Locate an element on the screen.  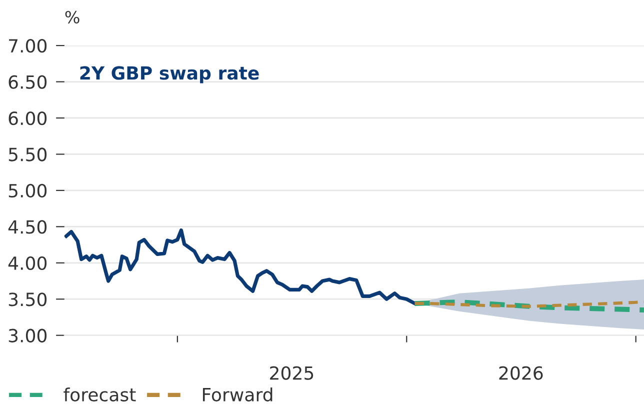
y-tick-label: 6.00 is located at coordinates (27, 118).